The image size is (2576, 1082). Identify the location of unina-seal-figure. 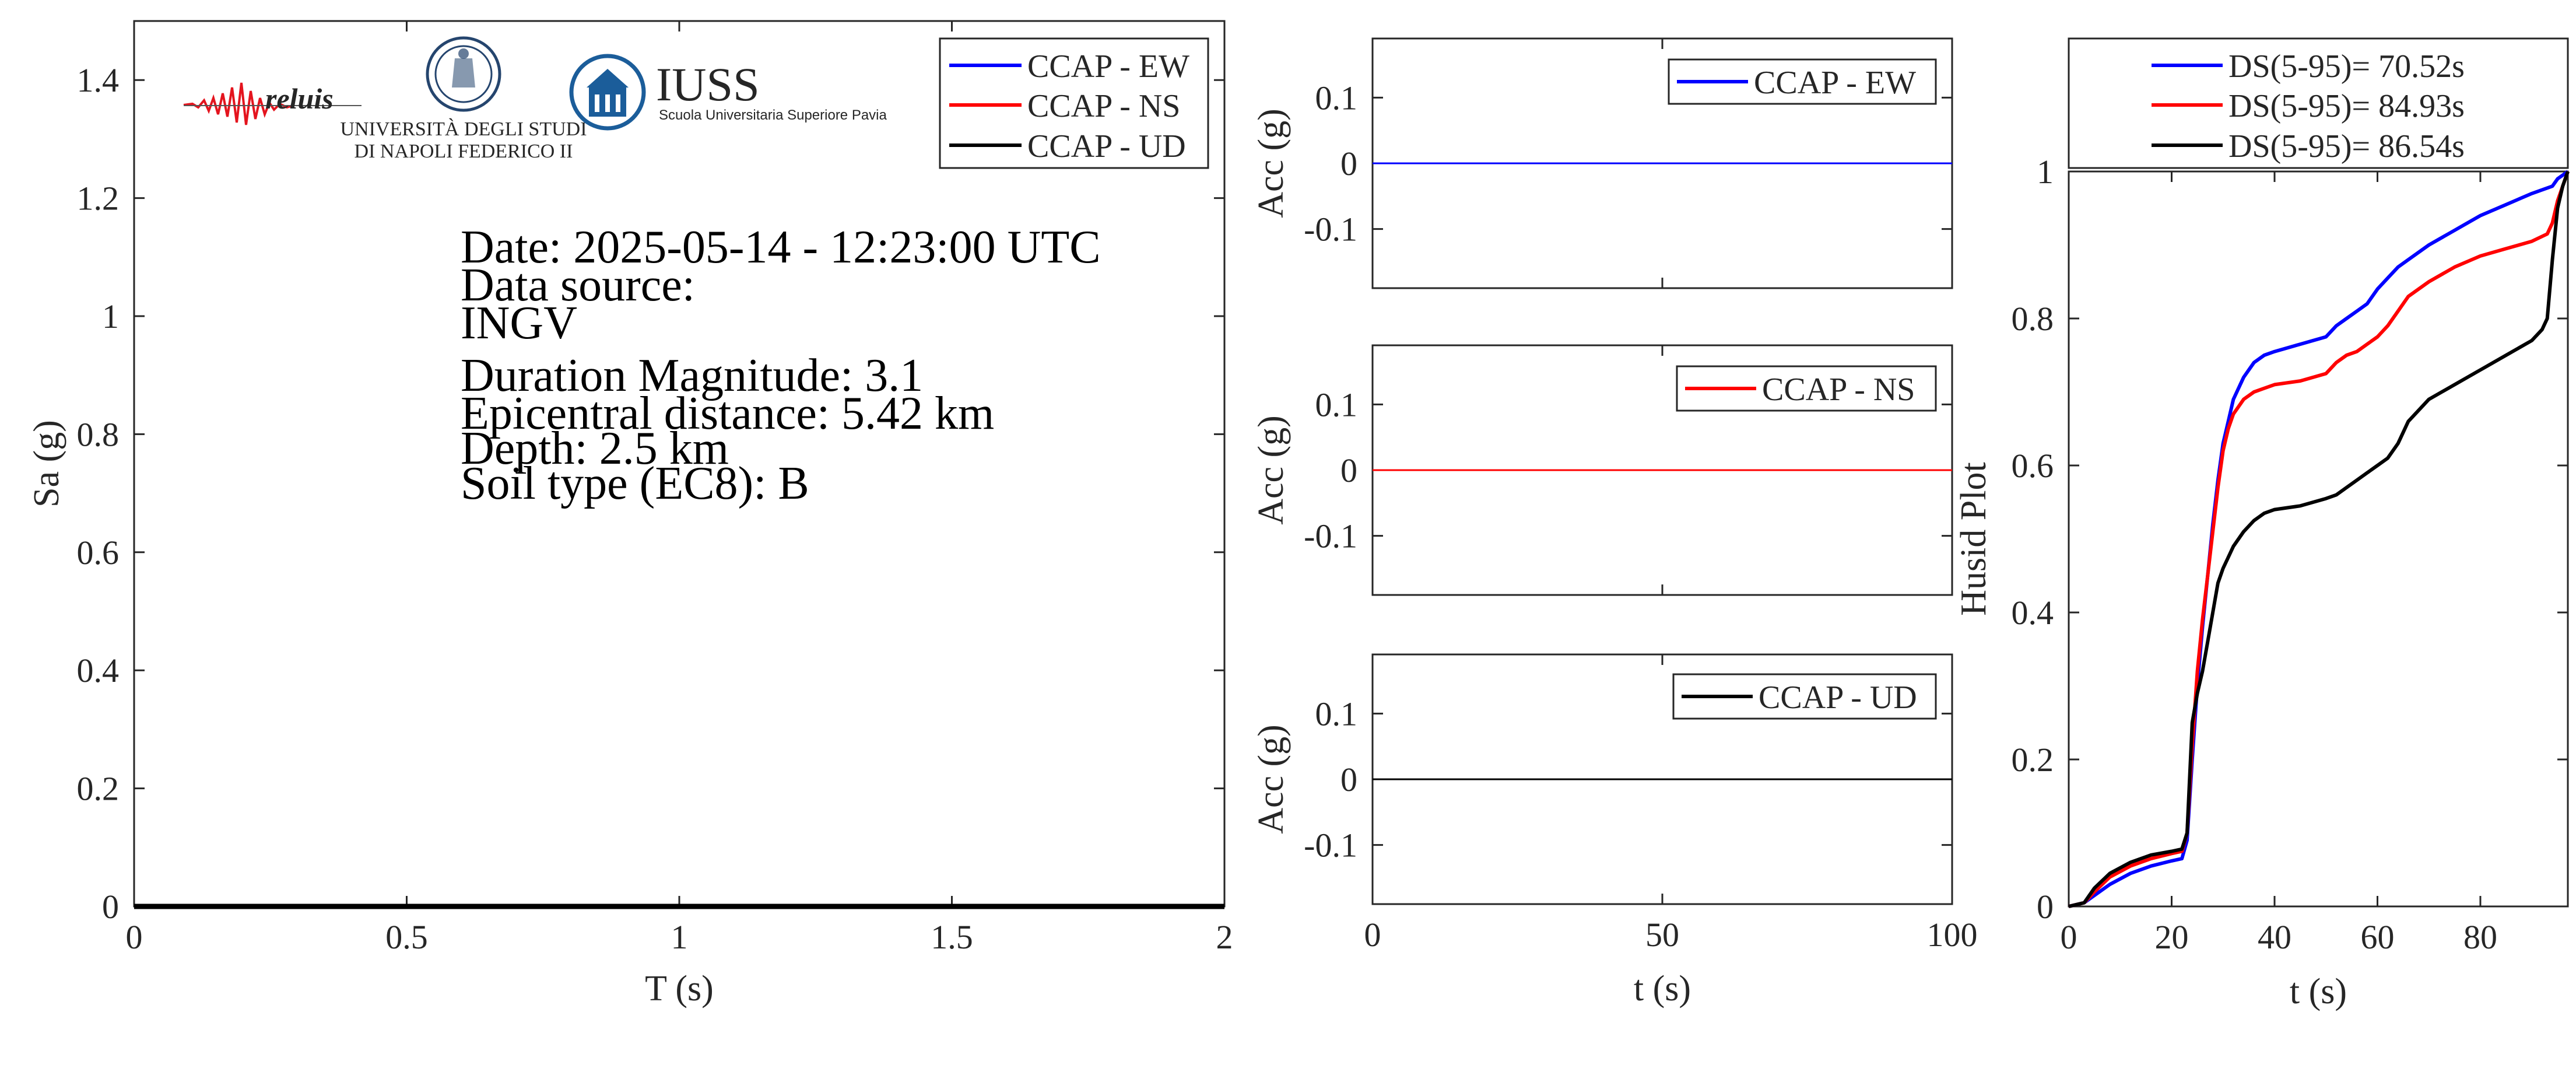
(463, 72).